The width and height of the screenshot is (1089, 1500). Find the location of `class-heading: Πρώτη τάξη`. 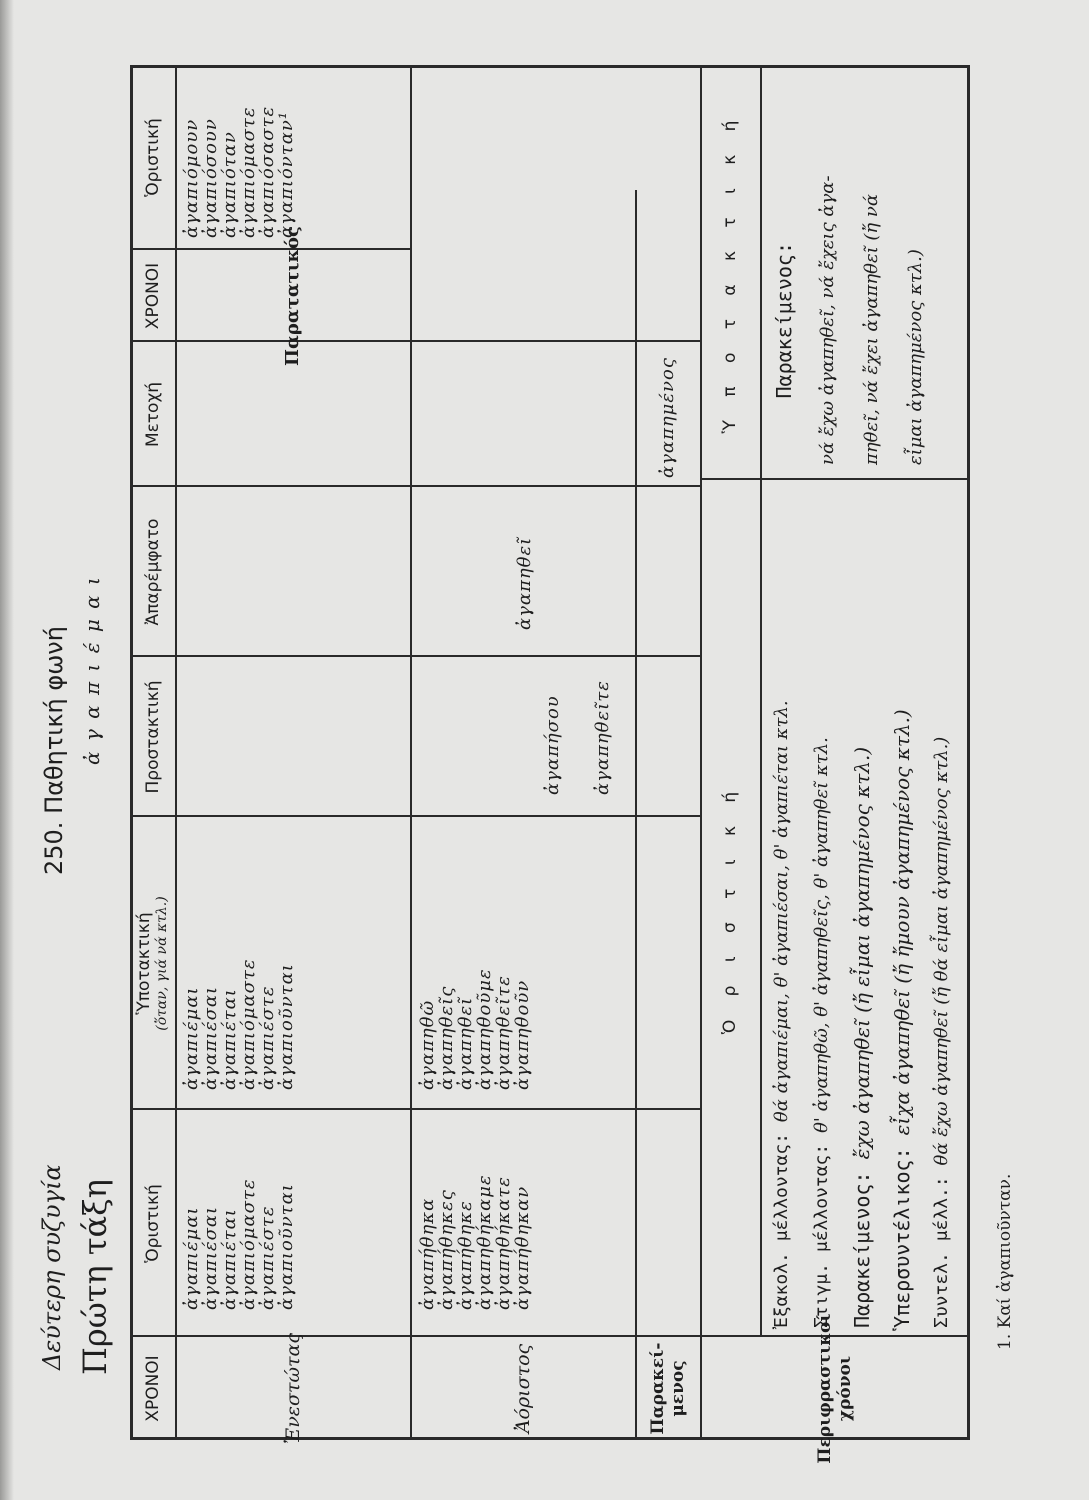

class-heading: Πρώτη τάξη is located at coordinates (95, 1277).